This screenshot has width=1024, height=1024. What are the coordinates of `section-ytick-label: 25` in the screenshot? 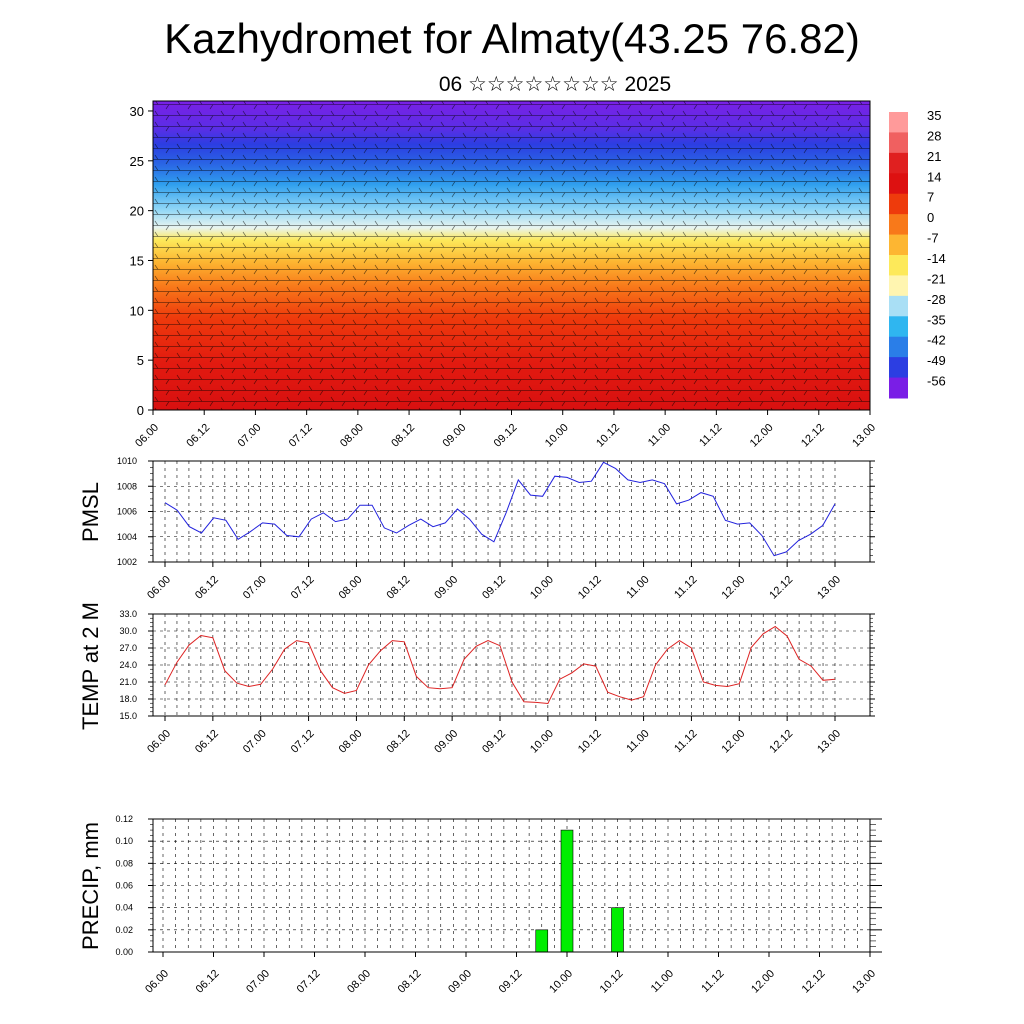 It's located at (137, 161).